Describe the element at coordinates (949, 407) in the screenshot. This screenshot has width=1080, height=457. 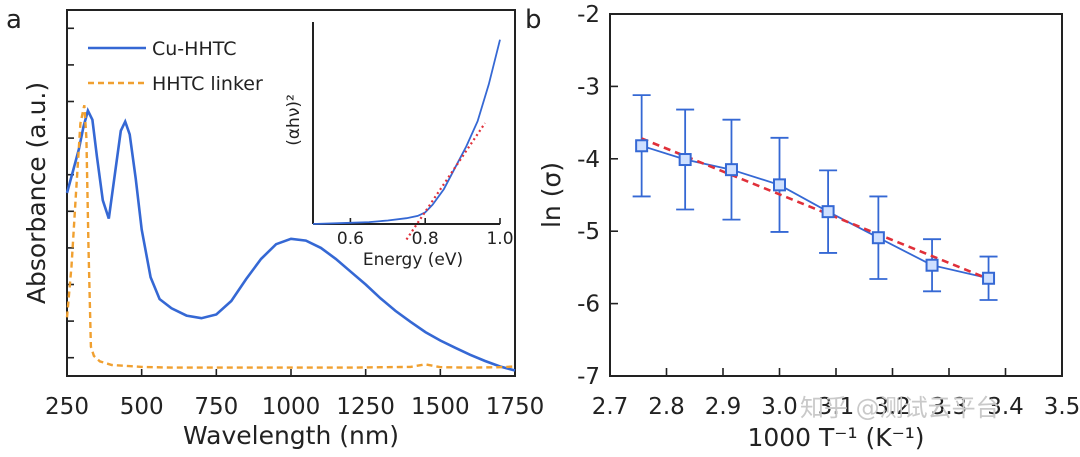
I see `panel-b-x-tick-label: 3.3` at that location.